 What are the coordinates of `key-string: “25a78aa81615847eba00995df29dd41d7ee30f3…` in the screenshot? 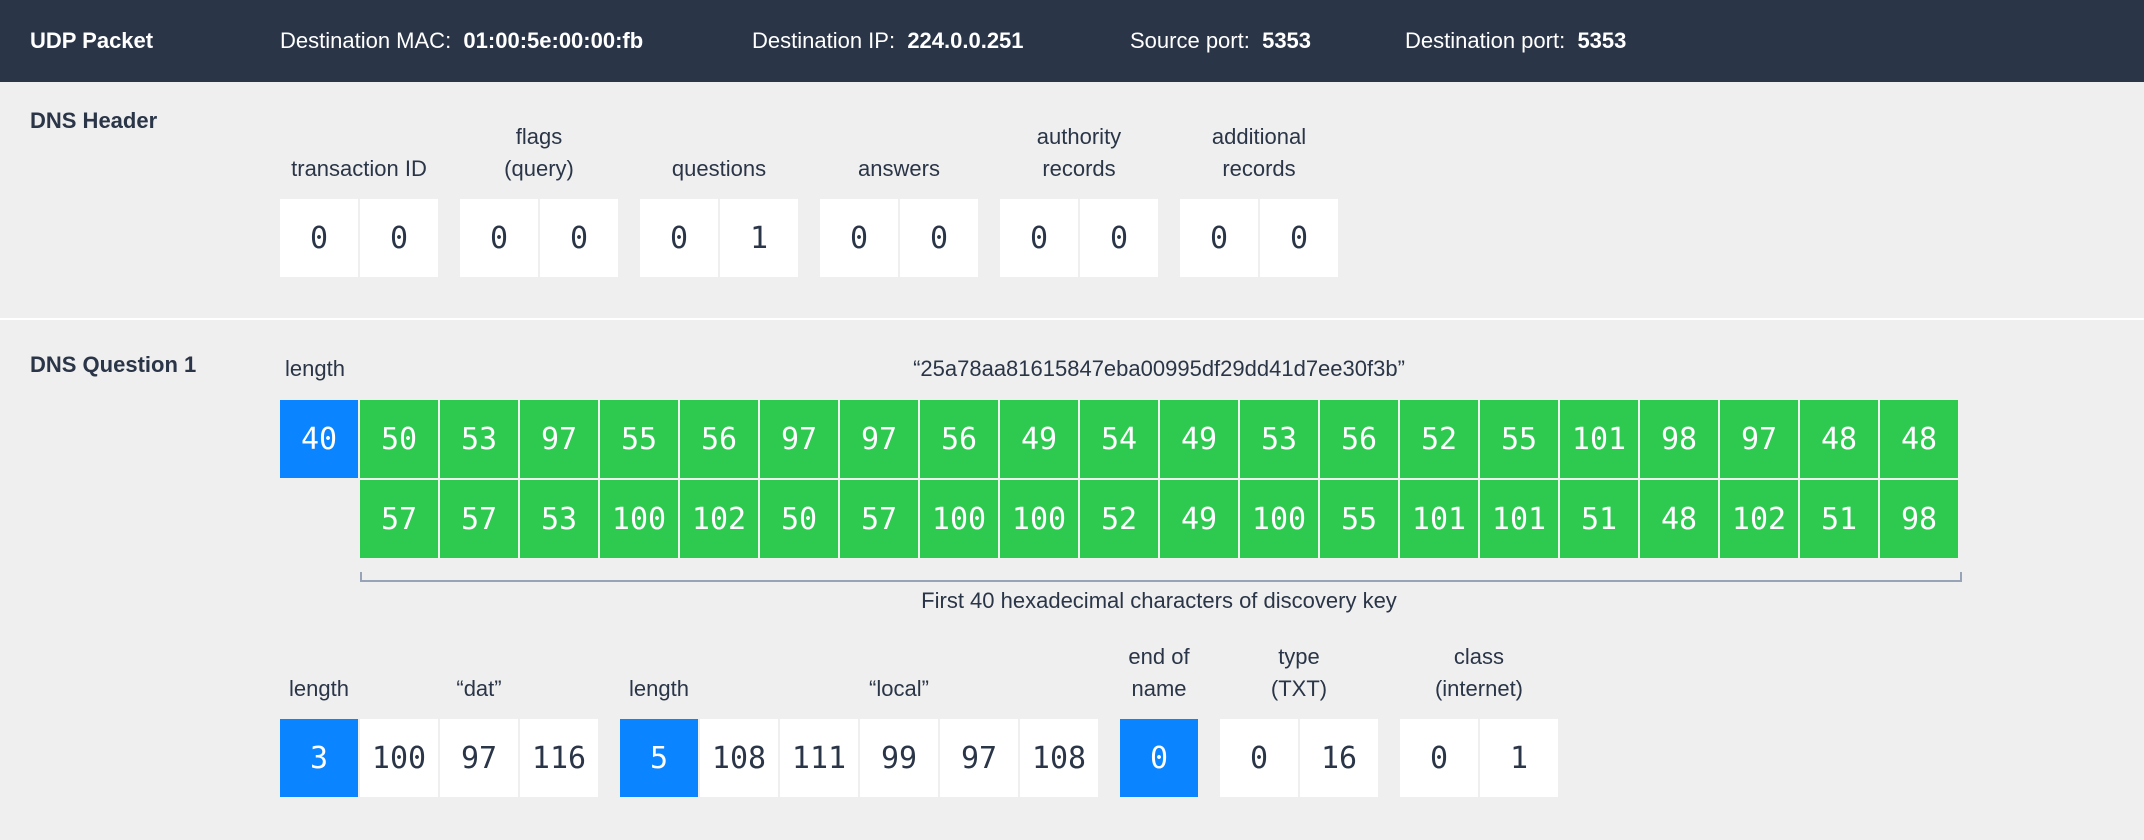 It's located at (1159, 368).